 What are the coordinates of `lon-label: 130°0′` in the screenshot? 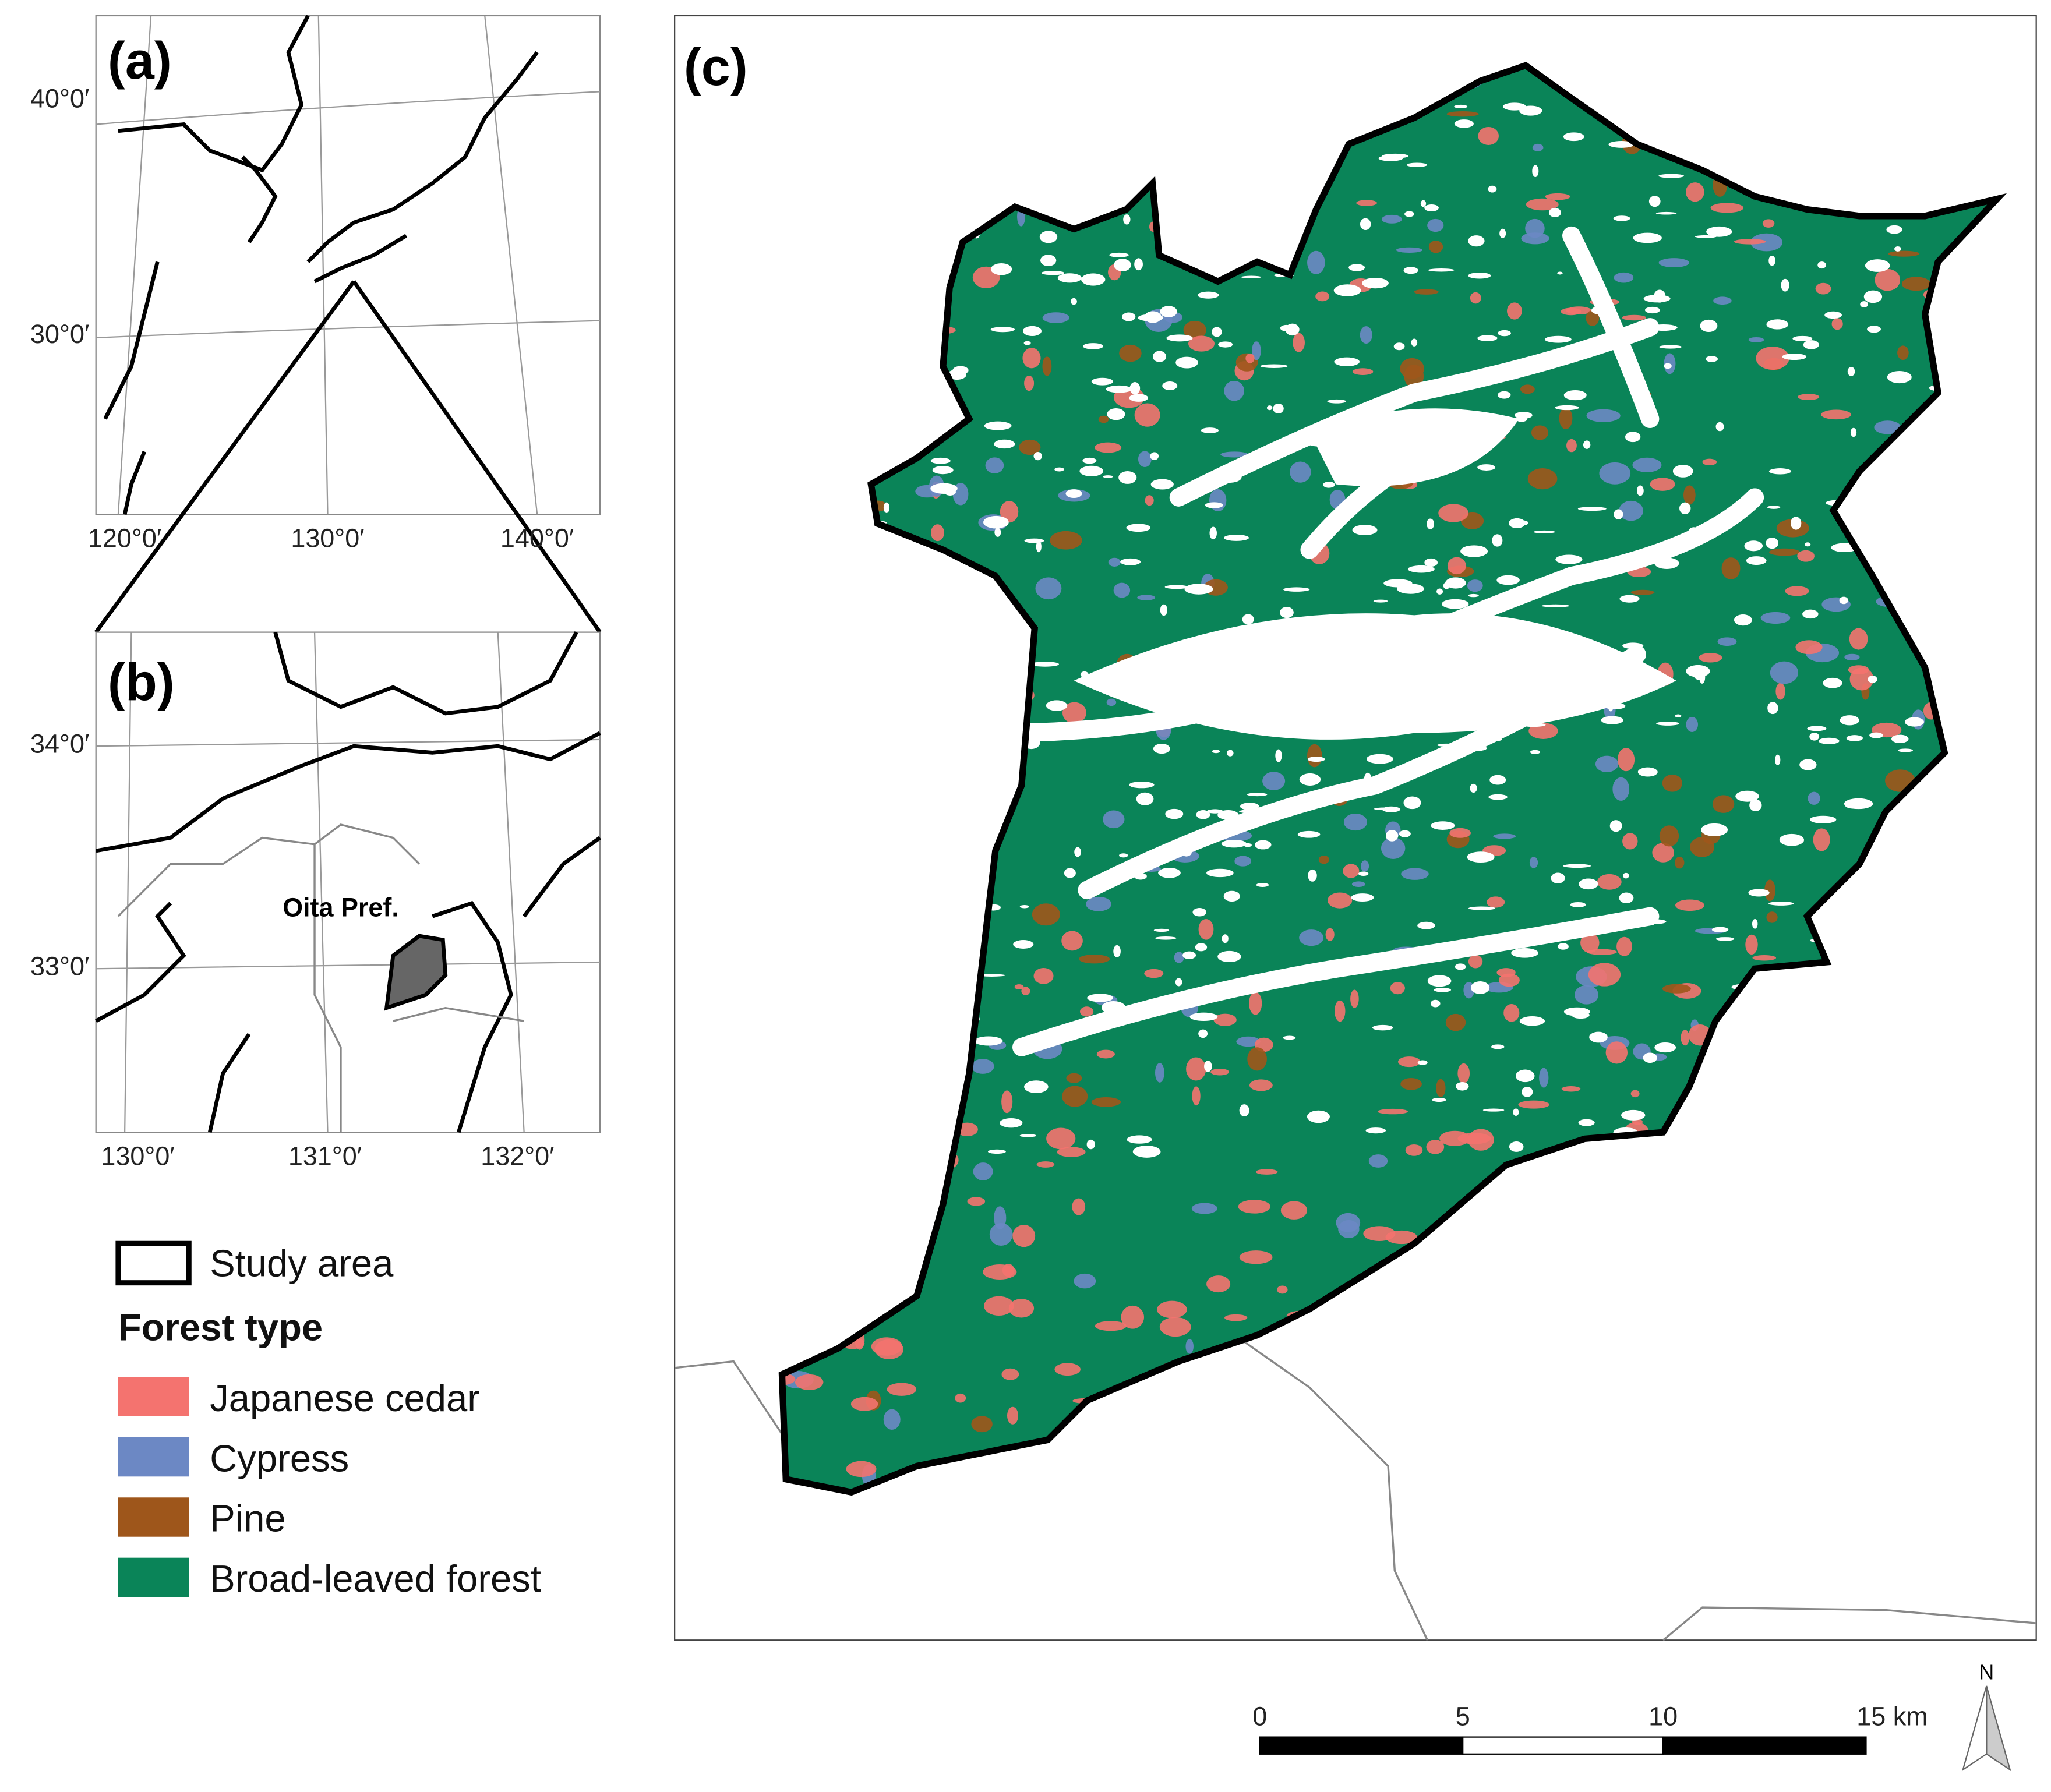 It's located at (327, 538).